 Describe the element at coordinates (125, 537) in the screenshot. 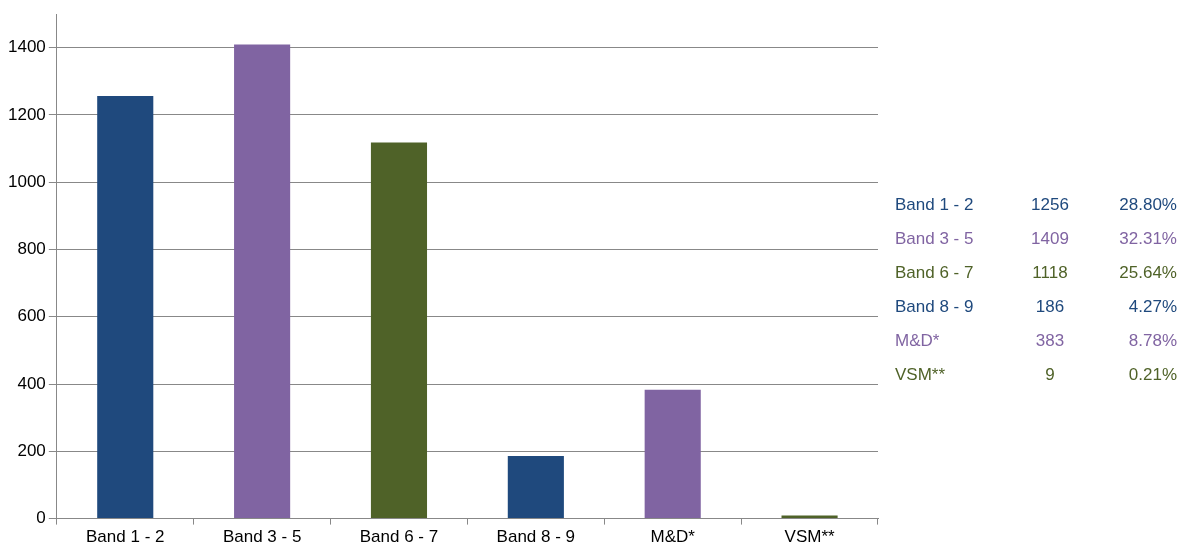

I see `x-tick-label: Band 1 - 2` at that location.